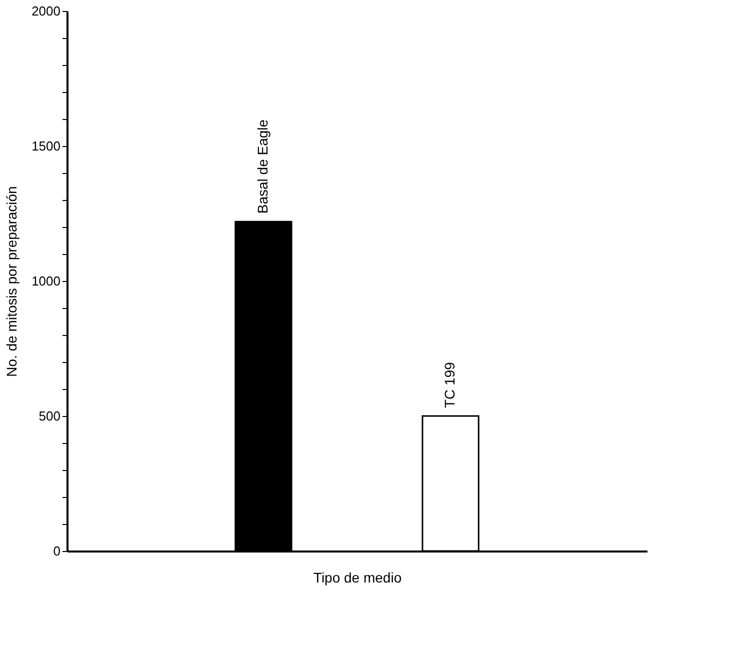  Describe the element at coordinates (450, 385) in the screenshot. I see `x-tick-label: TC 199` at that location.